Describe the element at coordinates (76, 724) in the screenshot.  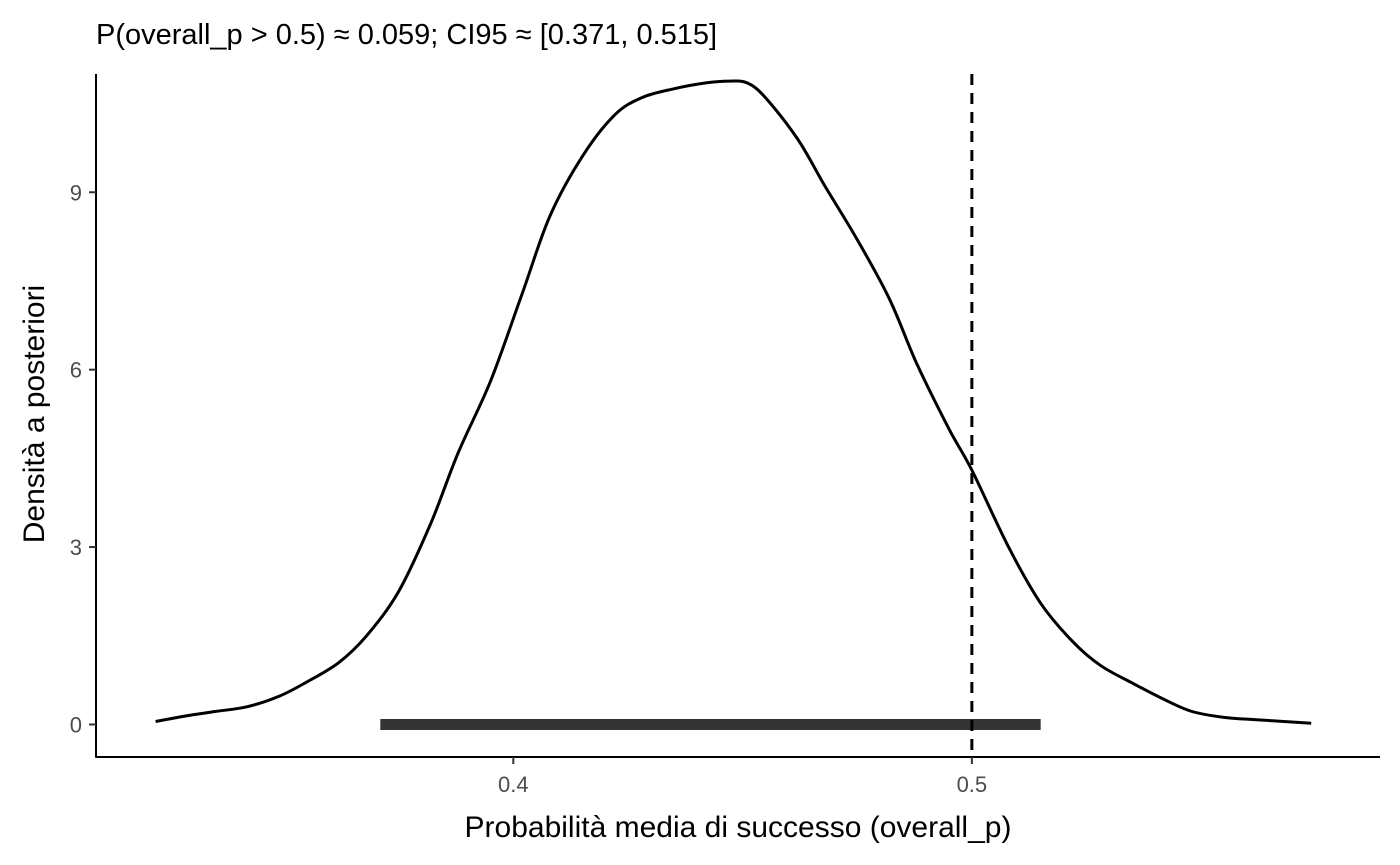
I see `y-tick-label: 0` at that location.